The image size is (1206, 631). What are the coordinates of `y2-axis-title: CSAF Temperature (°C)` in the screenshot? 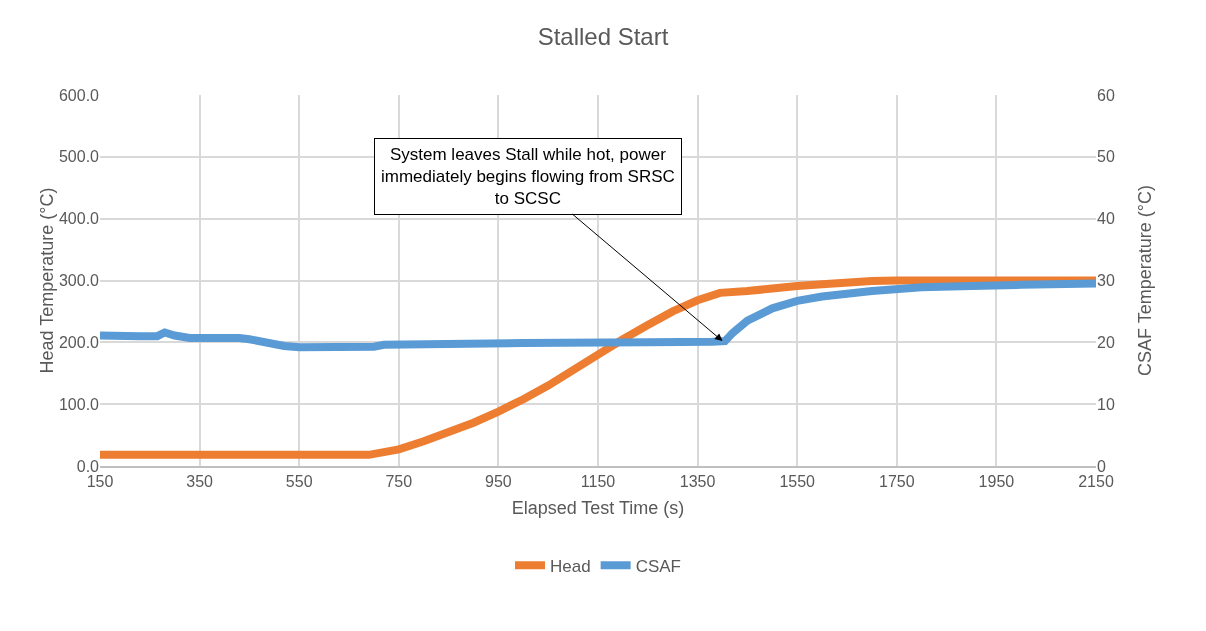 It's located at (1145, 280).